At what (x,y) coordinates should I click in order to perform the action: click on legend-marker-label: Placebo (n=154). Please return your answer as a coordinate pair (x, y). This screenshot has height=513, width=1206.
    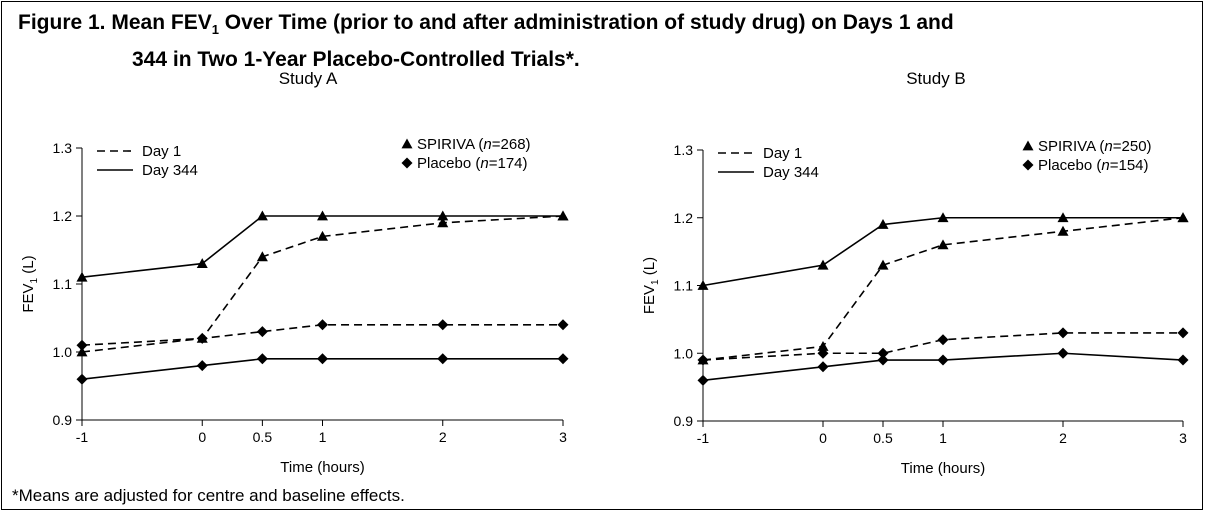
    Looking at the image, I should click on (1093, 165).